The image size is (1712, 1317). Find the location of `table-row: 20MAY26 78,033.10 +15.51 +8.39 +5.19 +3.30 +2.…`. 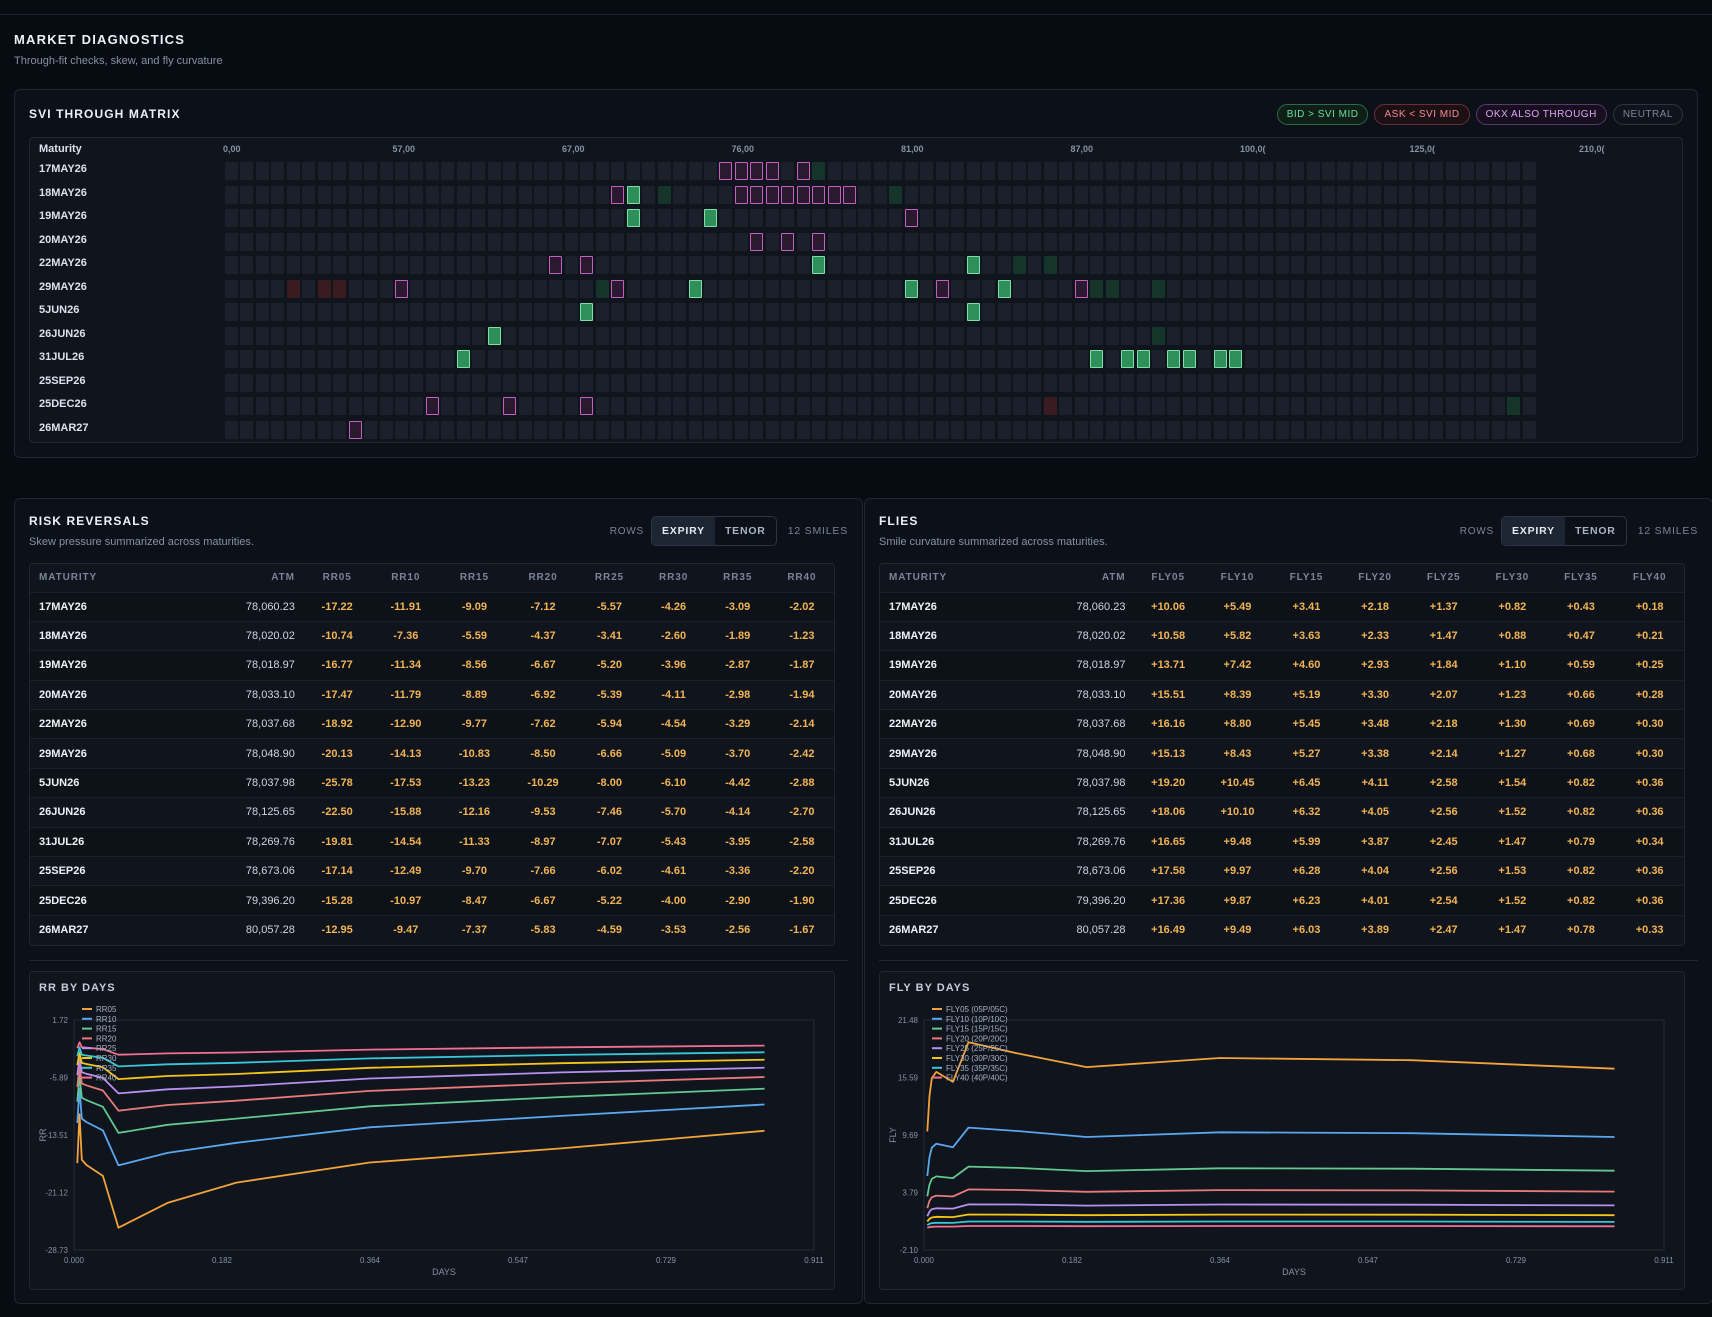

table-row: 20MAY26 78,033.10 +15.51 +8.39 +5.19 +3.30 +2.… is located at coordinates (1282, 694).